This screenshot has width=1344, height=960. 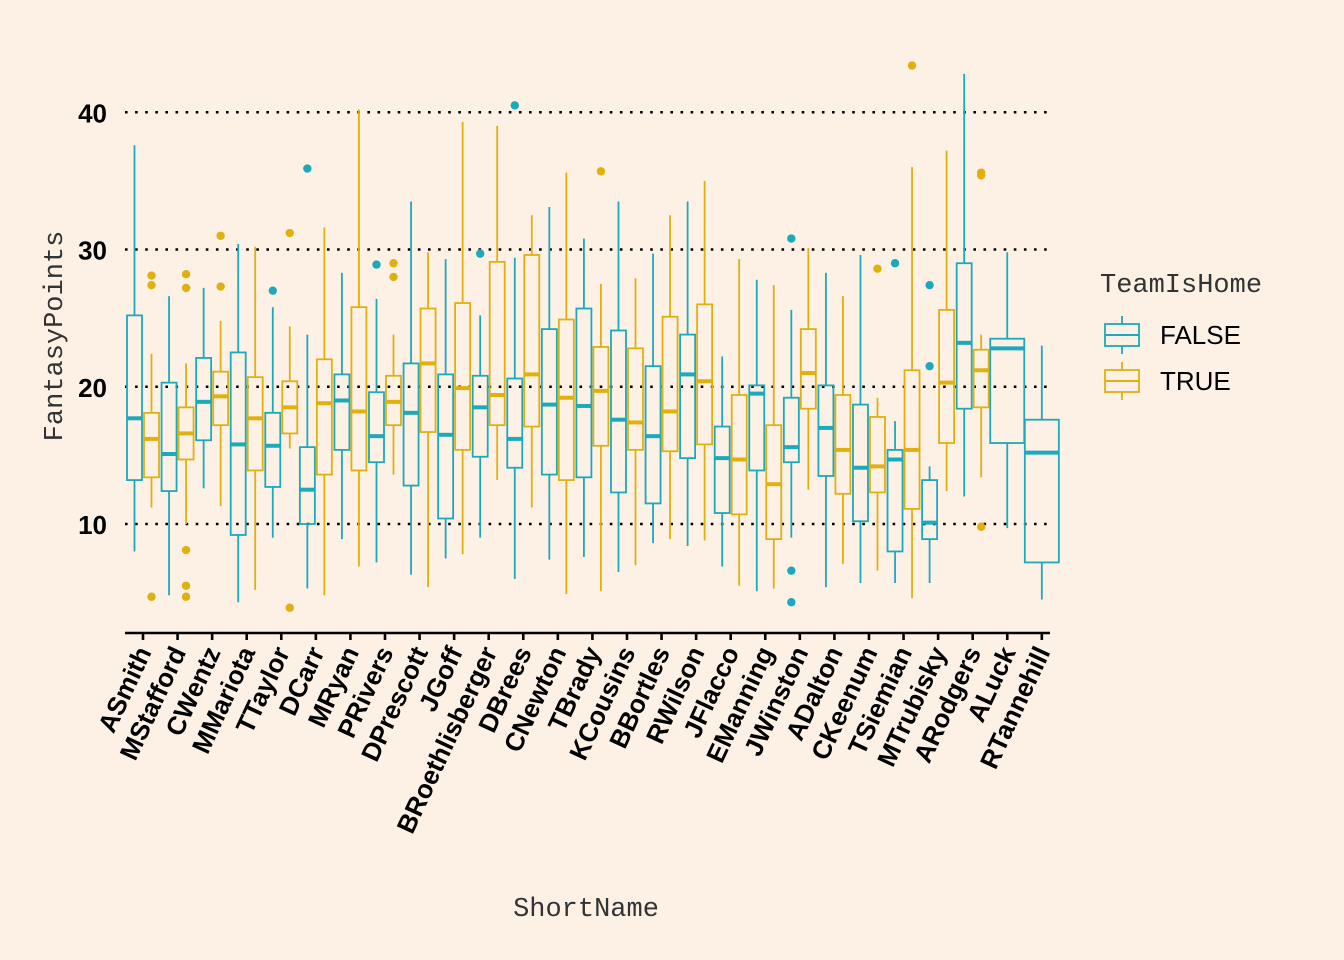 What do you see at coordinates (92, 251) in the screenshot?
I see `y-tick-label: 30` at bounding box center [92, 251].